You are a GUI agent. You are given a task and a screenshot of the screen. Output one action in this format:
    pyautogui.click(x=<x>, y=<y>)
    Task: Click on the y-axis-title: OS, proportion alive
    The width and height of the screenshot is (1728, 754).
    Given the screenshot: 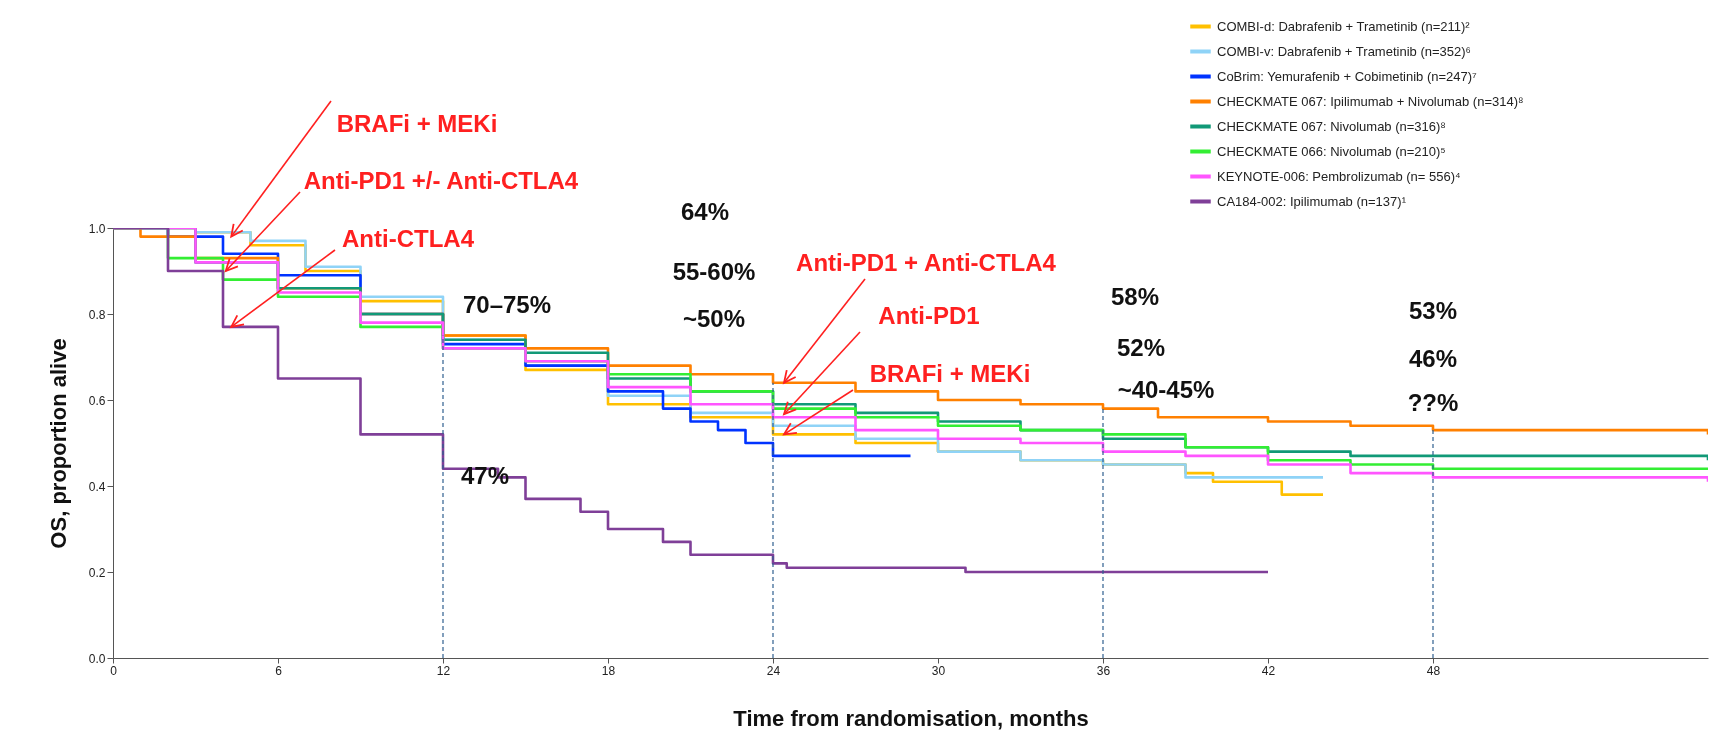 What is the action you would take?
    pyautogui.click(x=58, y=443)
    